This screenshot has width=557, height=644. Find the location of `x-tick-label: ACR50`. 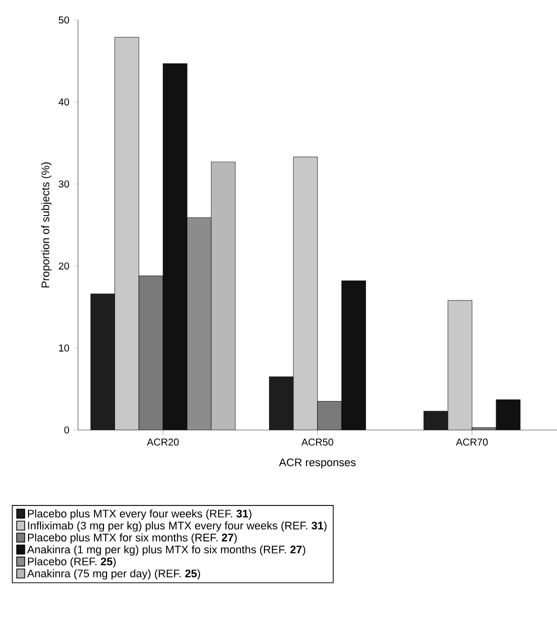

x-tick-label: ACR50 is located at coordinates (317, 442).